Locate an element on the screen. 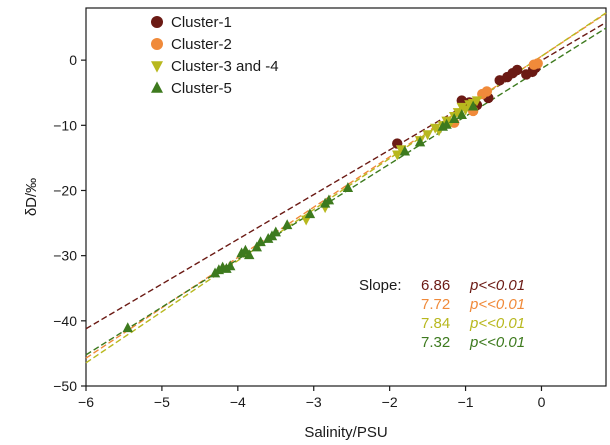  y-tick-label: 0 is located at coordinates (73, 60).